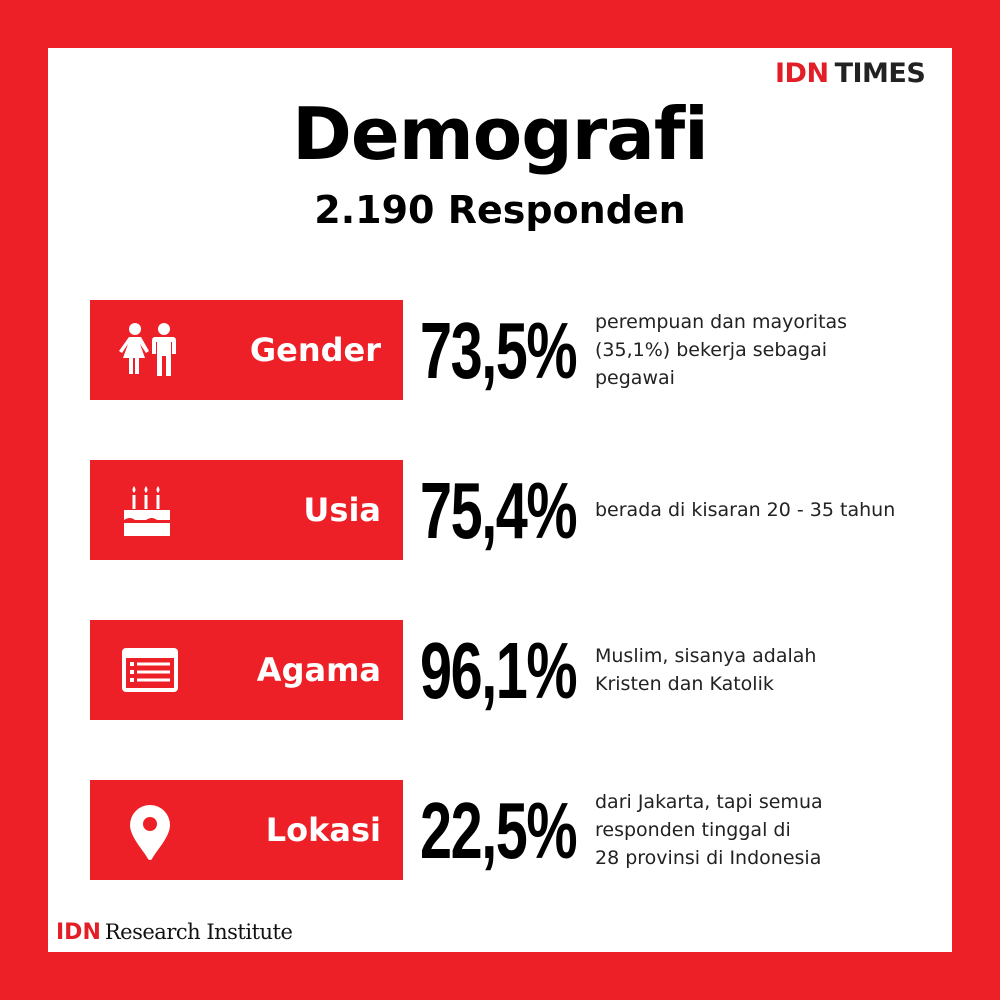 This screenshot has width=1000, height=1000. I want to click on location-pin-icon, so click(150, 832).